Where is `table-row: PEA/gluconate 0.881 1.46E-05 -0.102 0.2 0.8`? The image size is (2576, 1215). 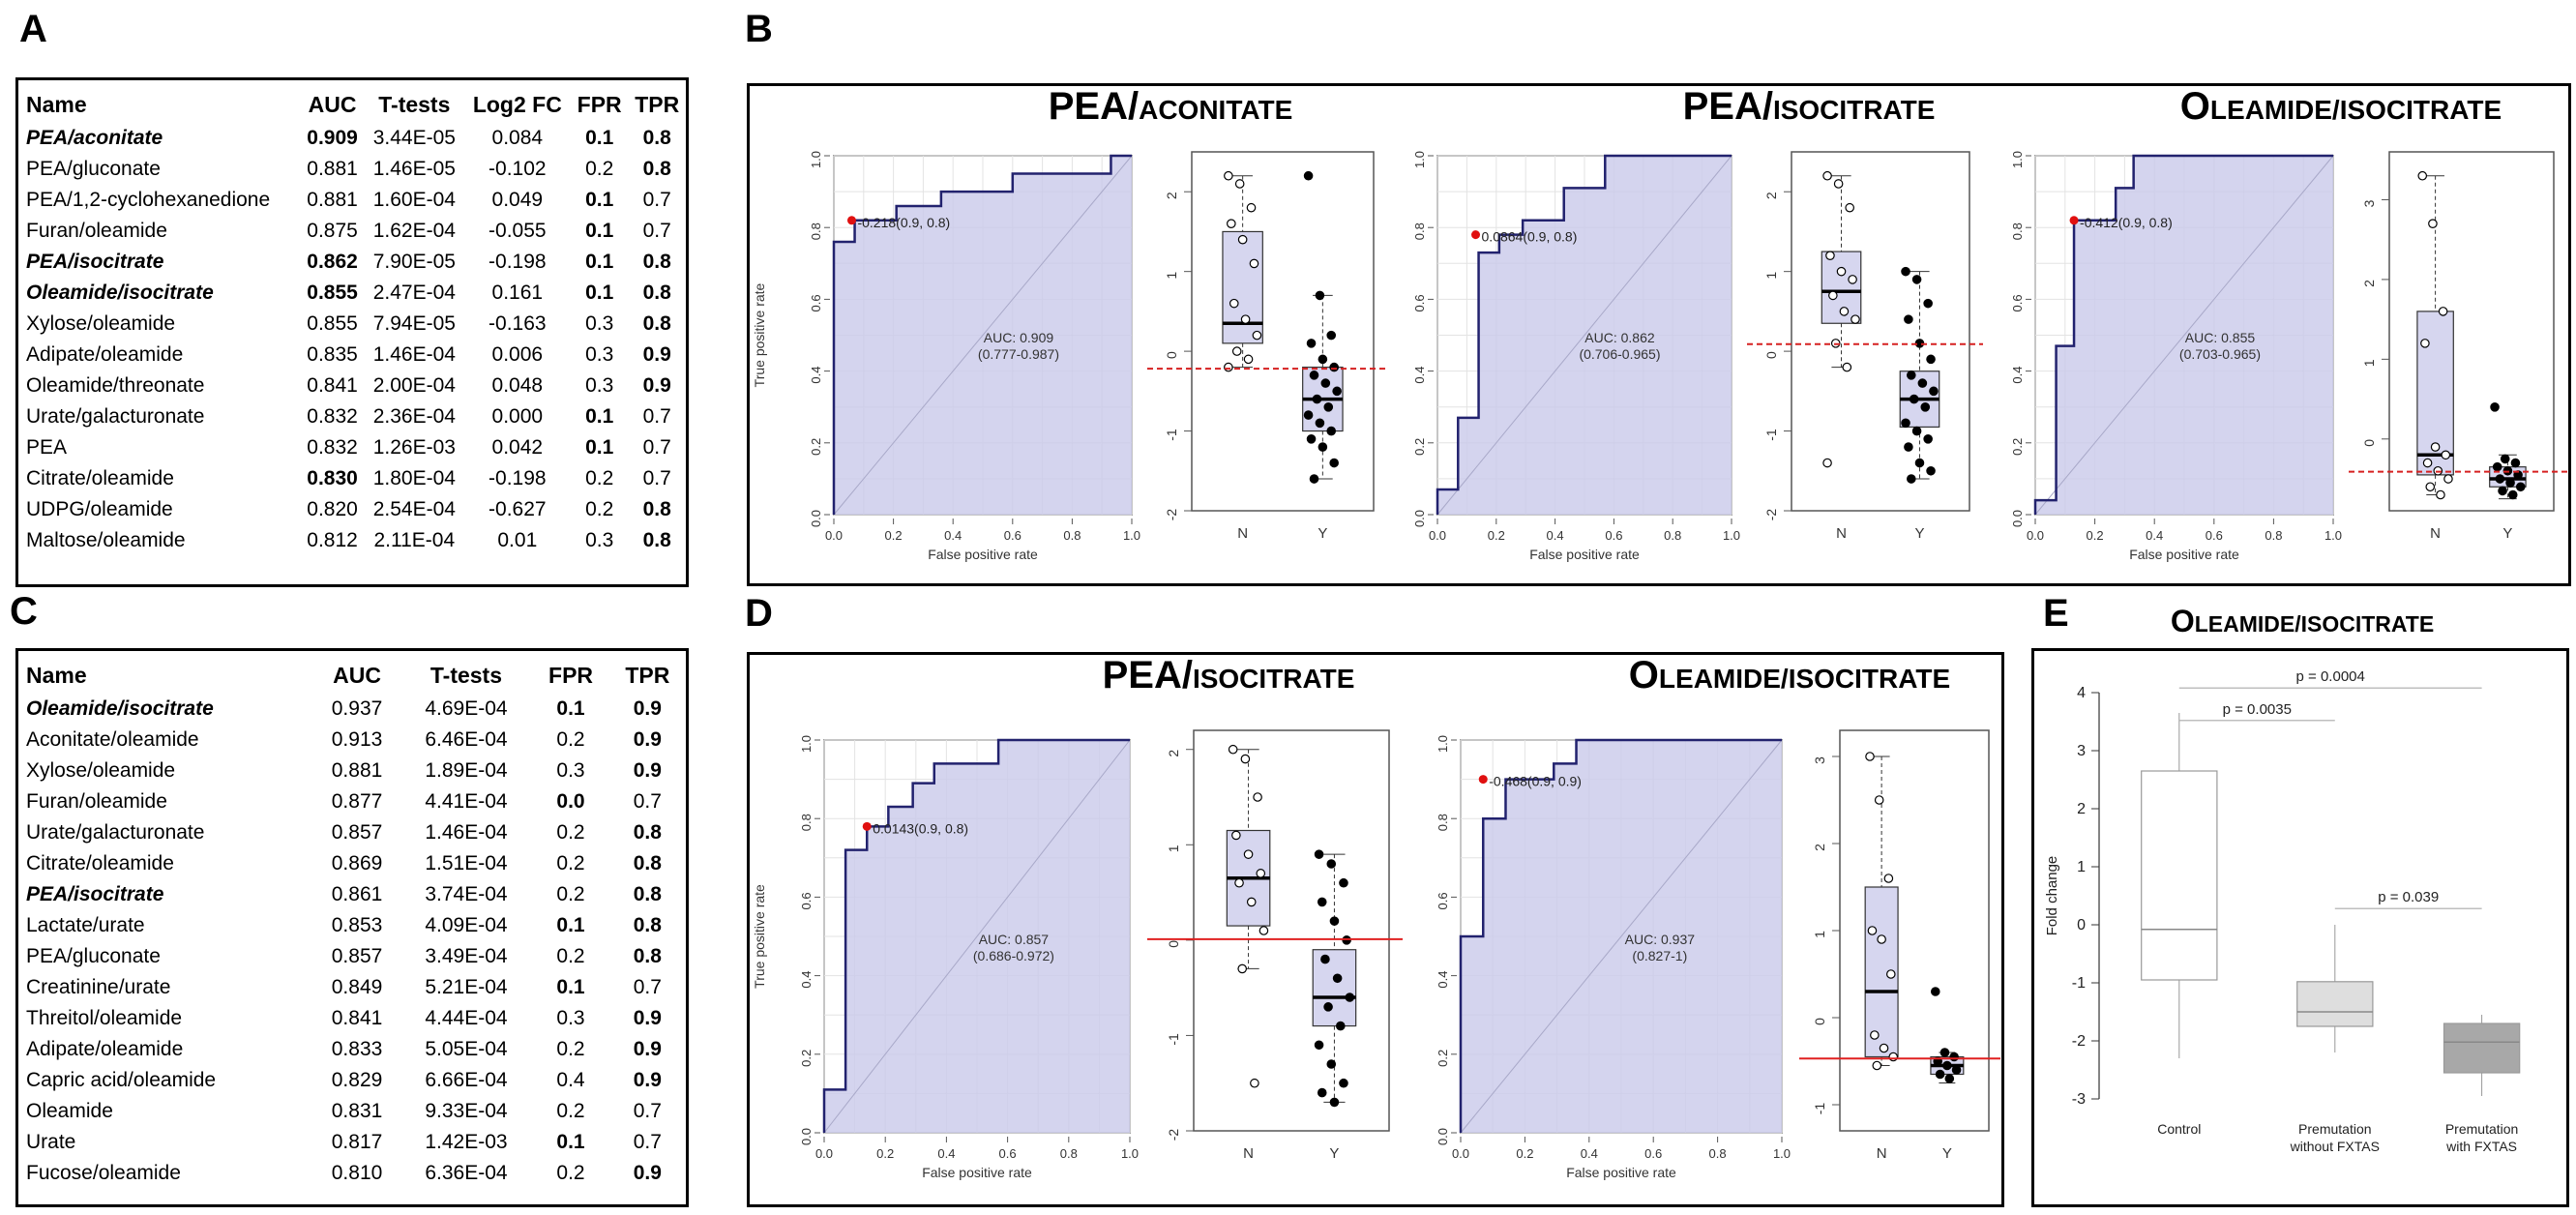 table-row: PEA/gluconate 0.881 1.46E-05 -0.102 0.2 0.8 is located at coordinates (352, 169).